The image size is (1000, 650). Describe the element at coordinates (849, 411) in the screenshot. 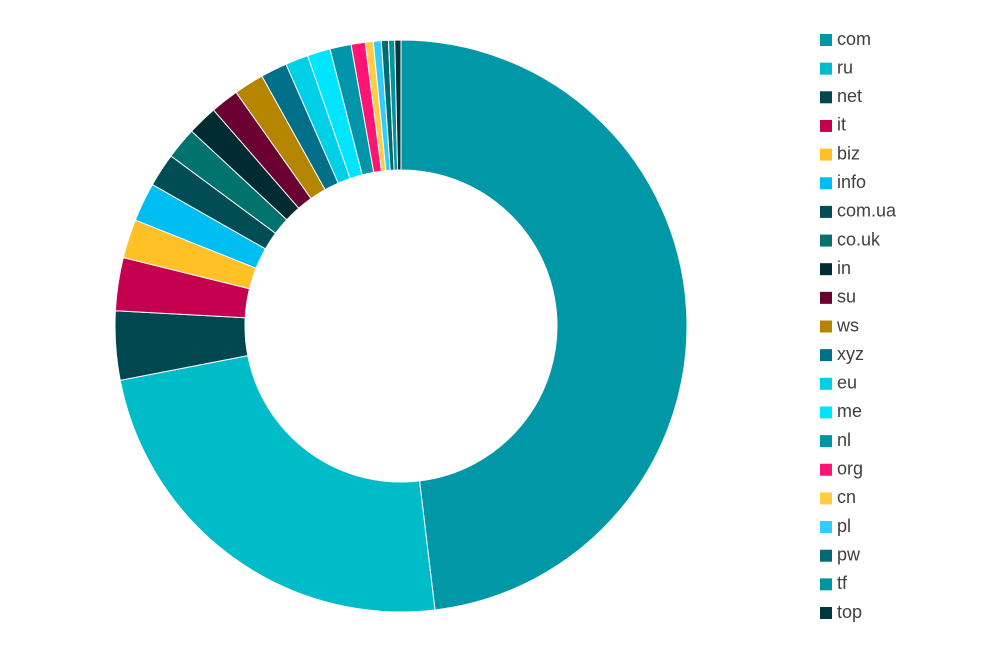

I see `legend-label: me` at that location.